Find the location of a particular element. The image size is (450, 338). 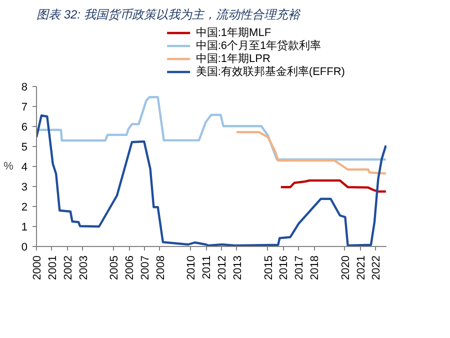

x-tick-label: 2022 is located at coordinates (376, 267).